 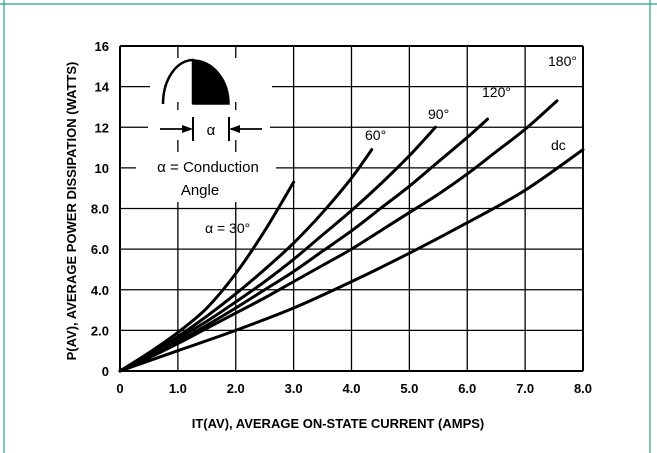 I want to click on x-tick-label: 2.0, so click(x=236, y=388).